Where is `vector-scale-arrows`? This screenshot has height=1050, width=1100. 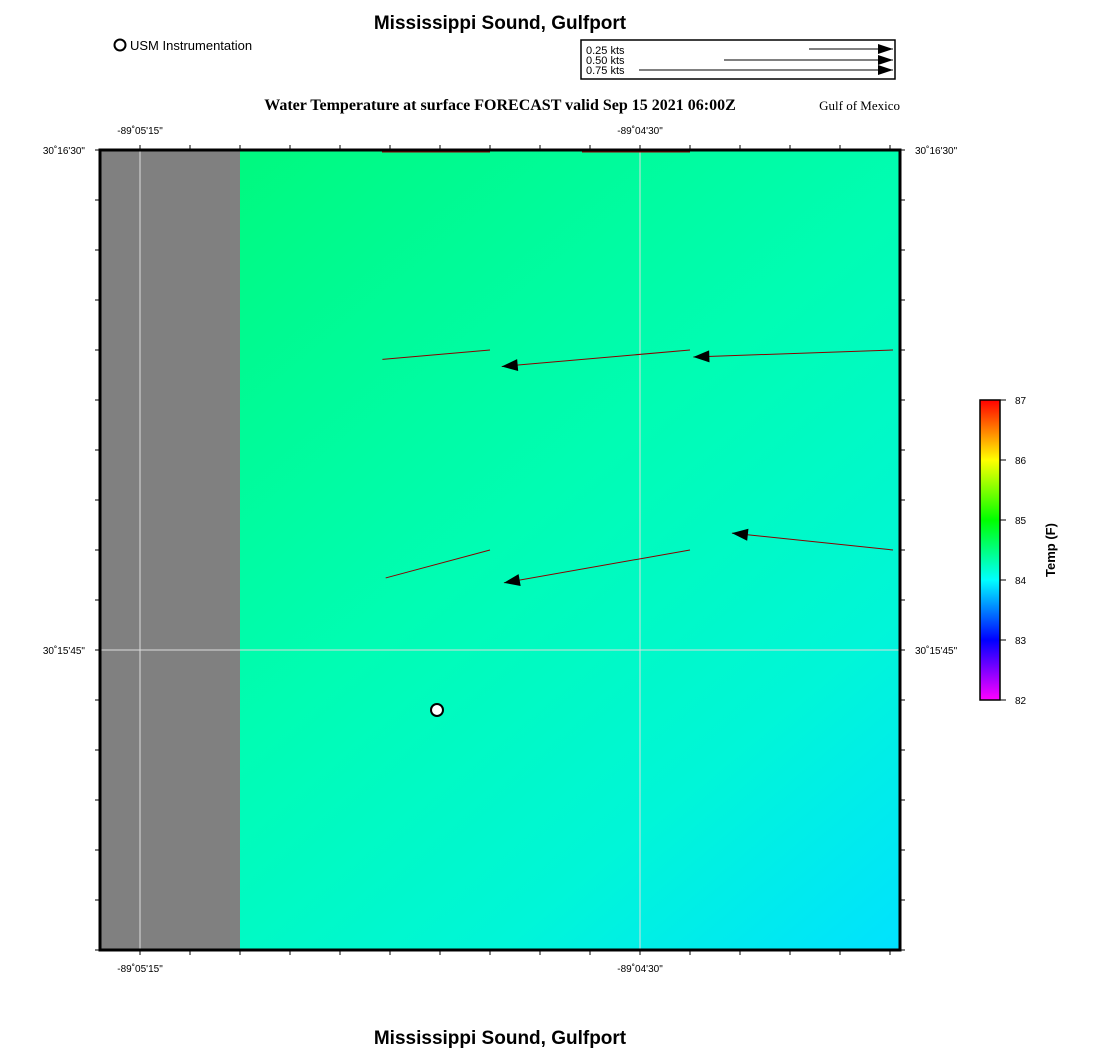
vector-scale-arrows is located at coordinates (766, 59).